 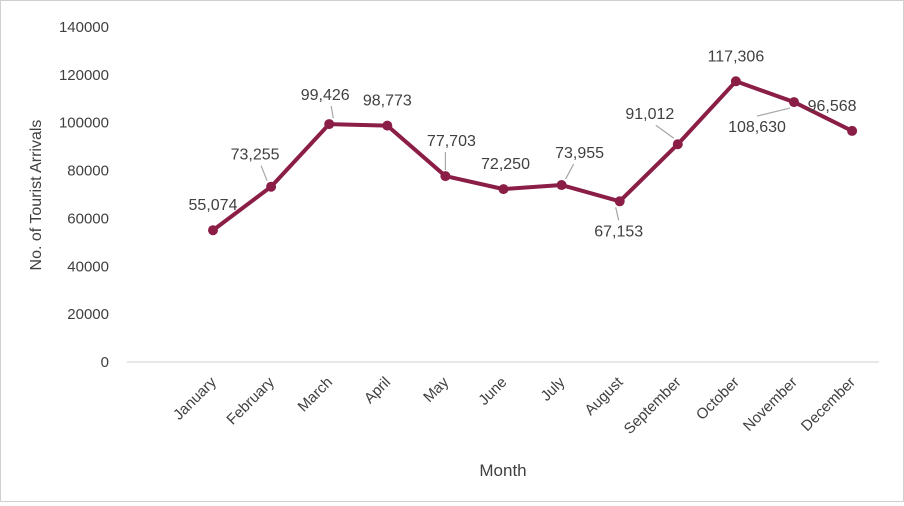 I want to click on x-tick-label: January, so click(x=195, y=398).